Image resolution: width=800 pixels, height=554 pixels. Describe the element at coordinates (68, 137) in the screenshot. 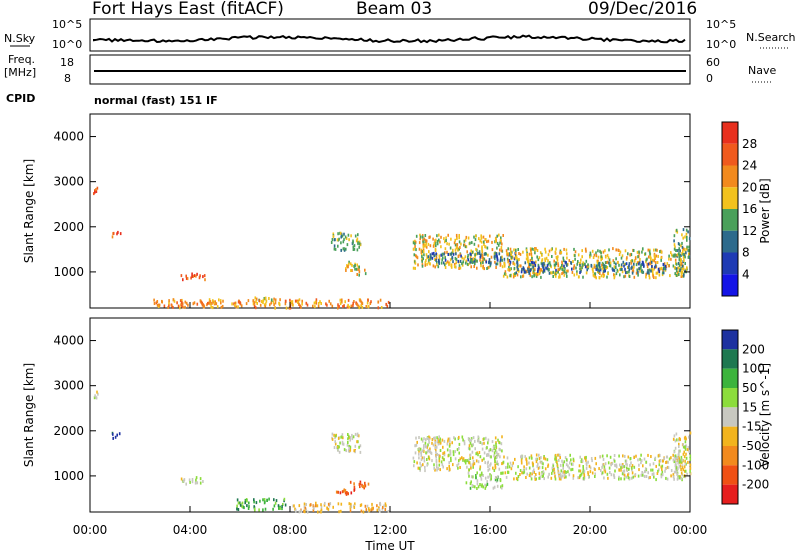

I see `ytick-label: 4000` at that location.